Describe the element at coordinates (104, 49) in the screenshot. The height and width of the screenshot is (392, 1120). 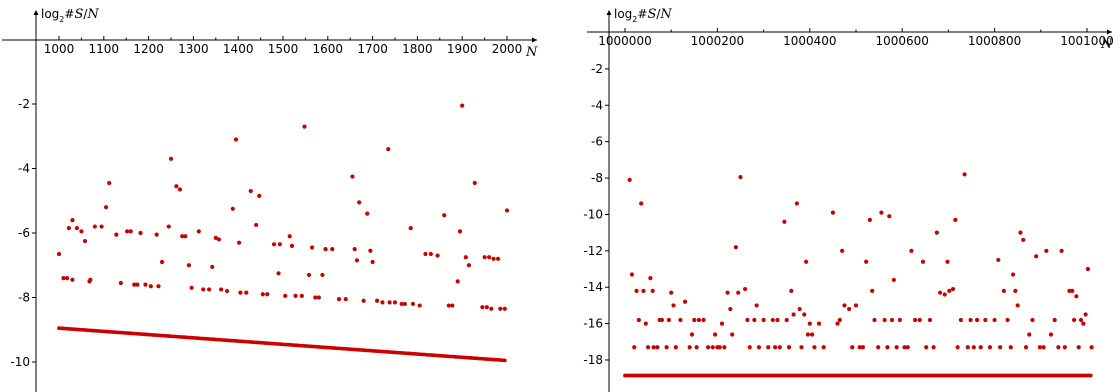
I see `x-tick-label: 1100` at that location.